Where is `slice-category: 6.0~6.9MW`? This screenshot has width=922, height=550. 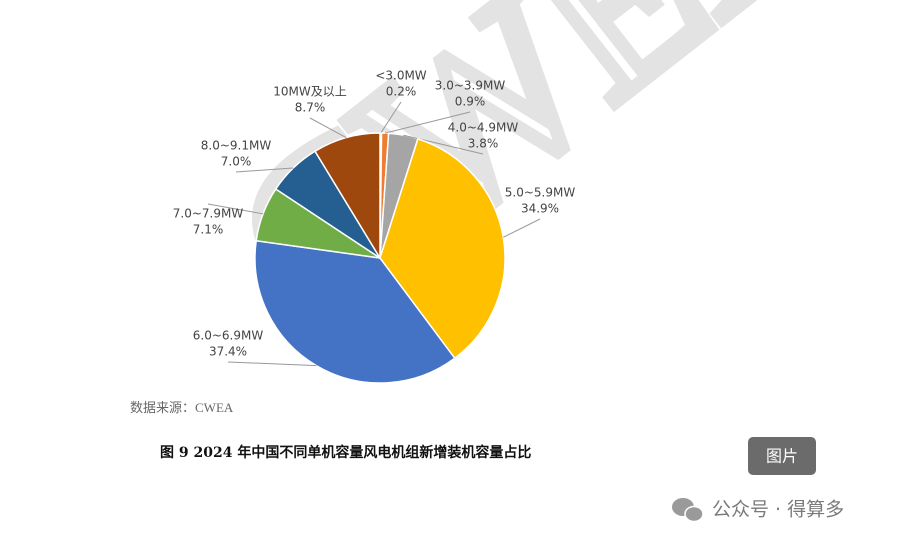
slice-category: 6.0~6.9MW is located at coordinates (228, 336).